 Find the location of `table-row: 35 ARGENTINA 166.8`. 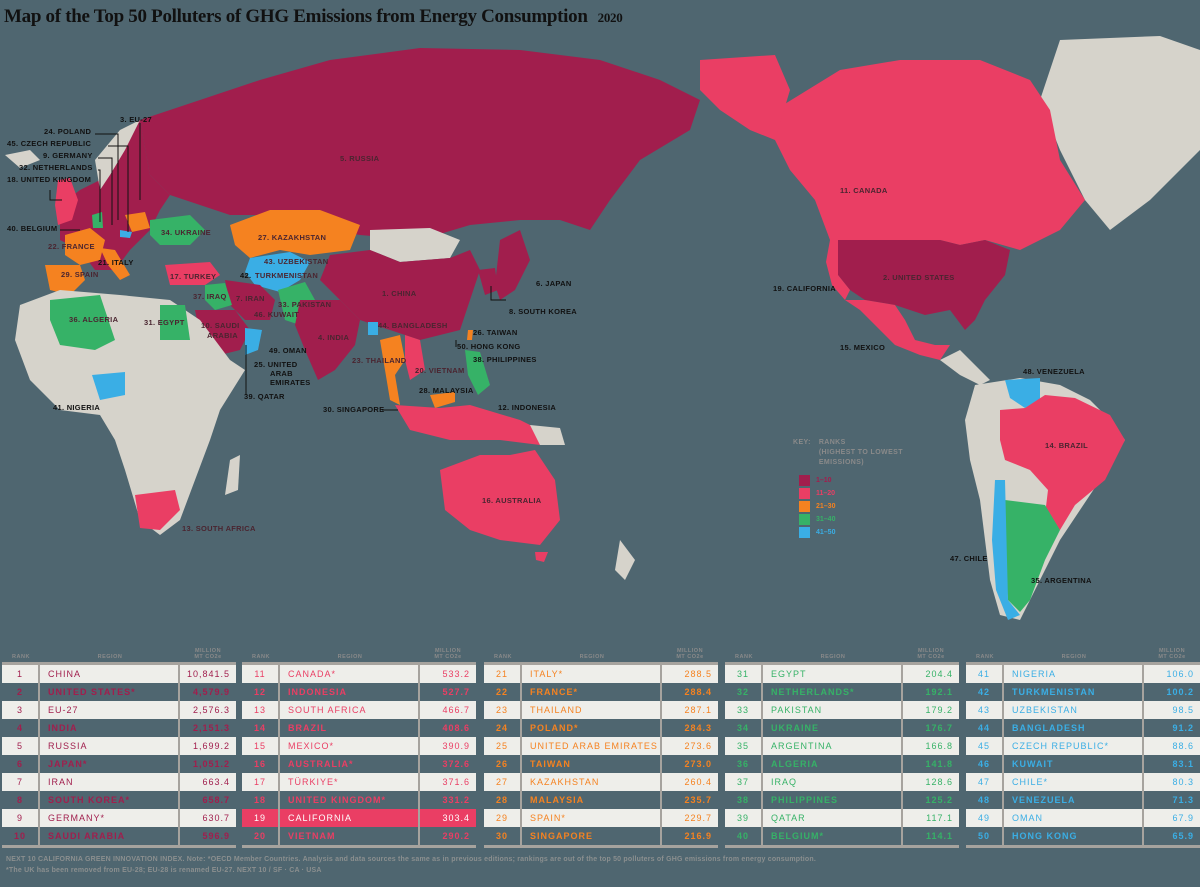

table-row: 35 ARGENTINA 166.8 is located at coordinates (842, 746).